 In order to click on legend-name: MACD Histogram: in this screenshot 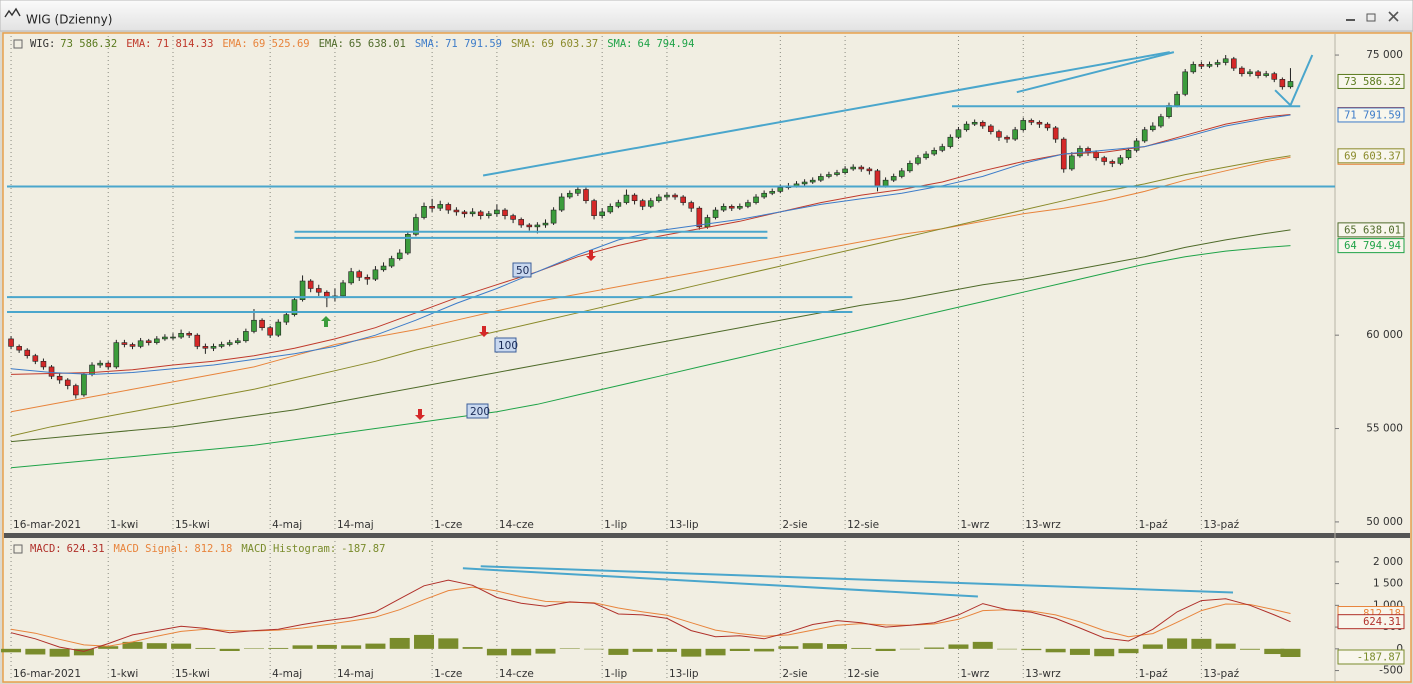, I will do `click(288, 549)`.